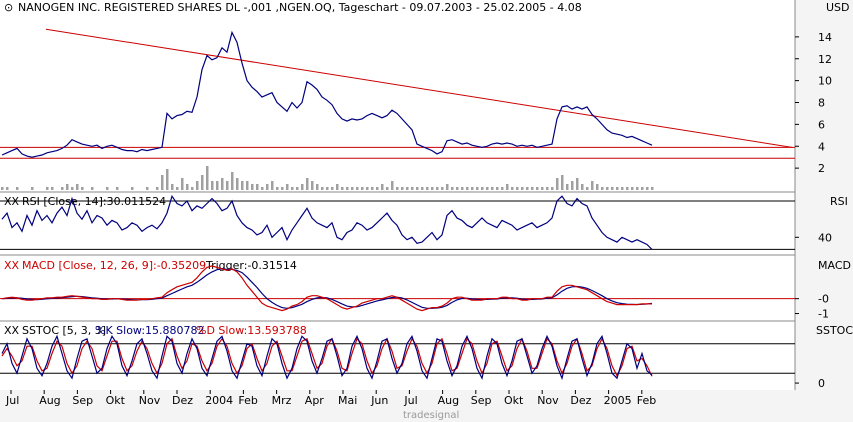 Image resolution: width=853 pixels, height=422 pixels. Describe the element at coordinates (397, 152) in the screenshot. I see `horizontal-lines` at that location.